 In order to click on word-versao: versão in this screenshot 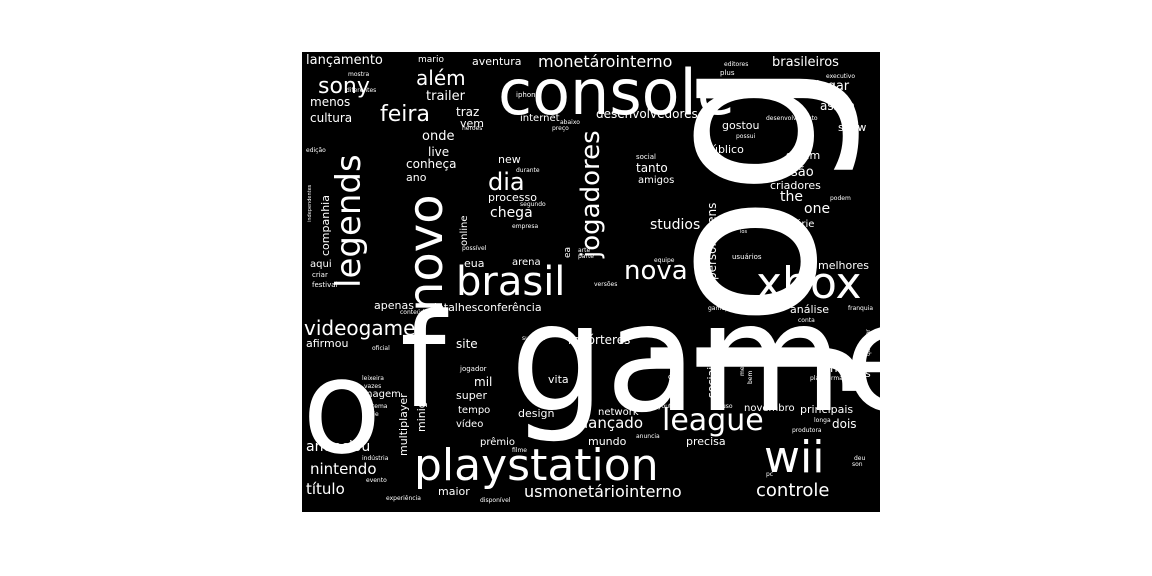, I will do `click(792, 172)`.